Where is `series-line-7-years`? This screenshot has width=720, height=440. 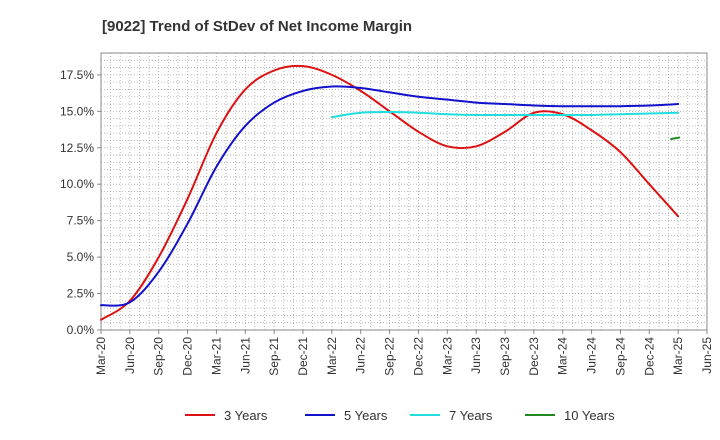 series-line-7-years is located at coordinates (505, 115).